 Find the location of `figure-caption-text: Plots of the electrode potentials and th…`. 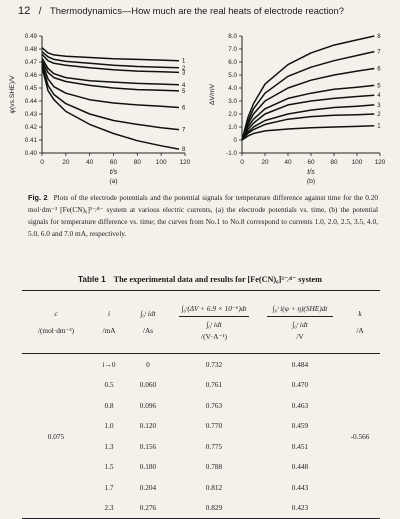

figure-caption-text: Plots of the electrode potentials and th… is located at coordinates (203, 215).